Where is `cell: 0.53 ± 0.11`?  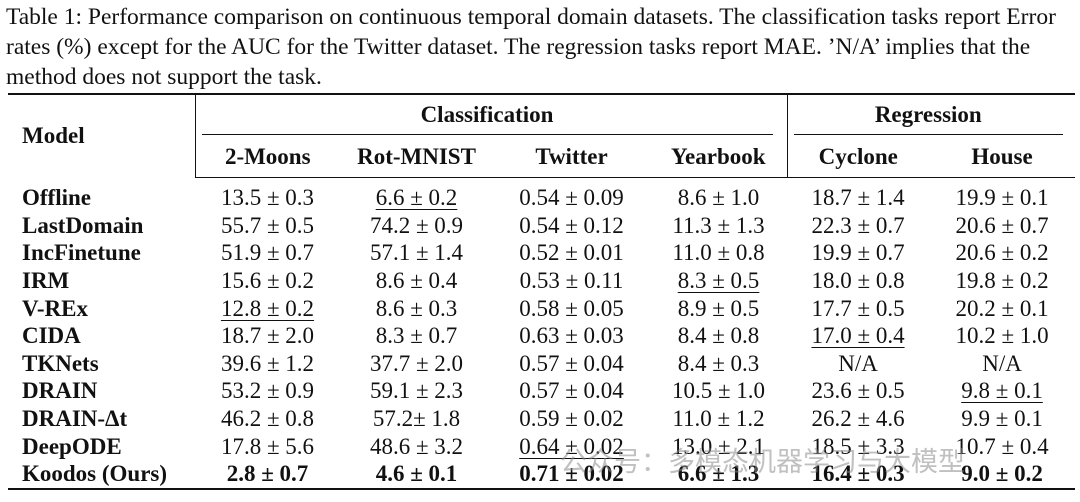
cell: 0.53 ± 0.11 is located at coordinates (571, 281).